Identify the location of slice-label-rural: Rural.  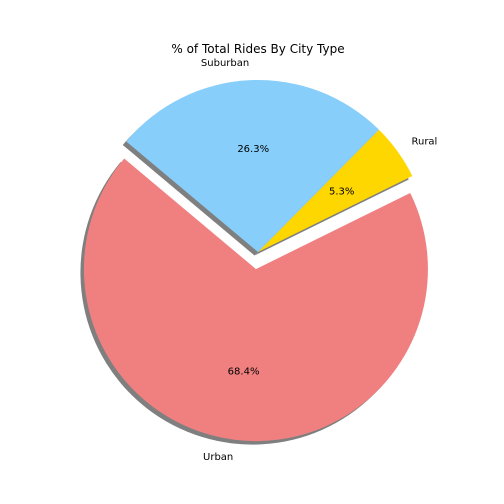
(424, 141).